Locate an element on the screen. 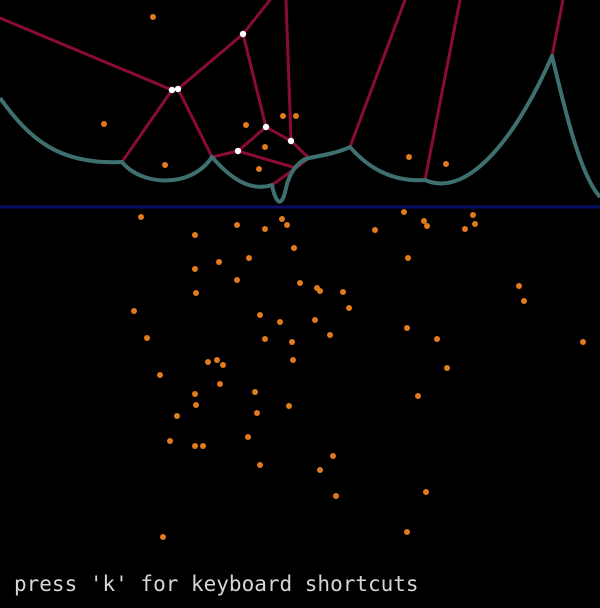 The image size is (600, 608). keyboard-shortcuts-hint: press 'k' for keyboard shortcuts is located at coordinates (216, 584).